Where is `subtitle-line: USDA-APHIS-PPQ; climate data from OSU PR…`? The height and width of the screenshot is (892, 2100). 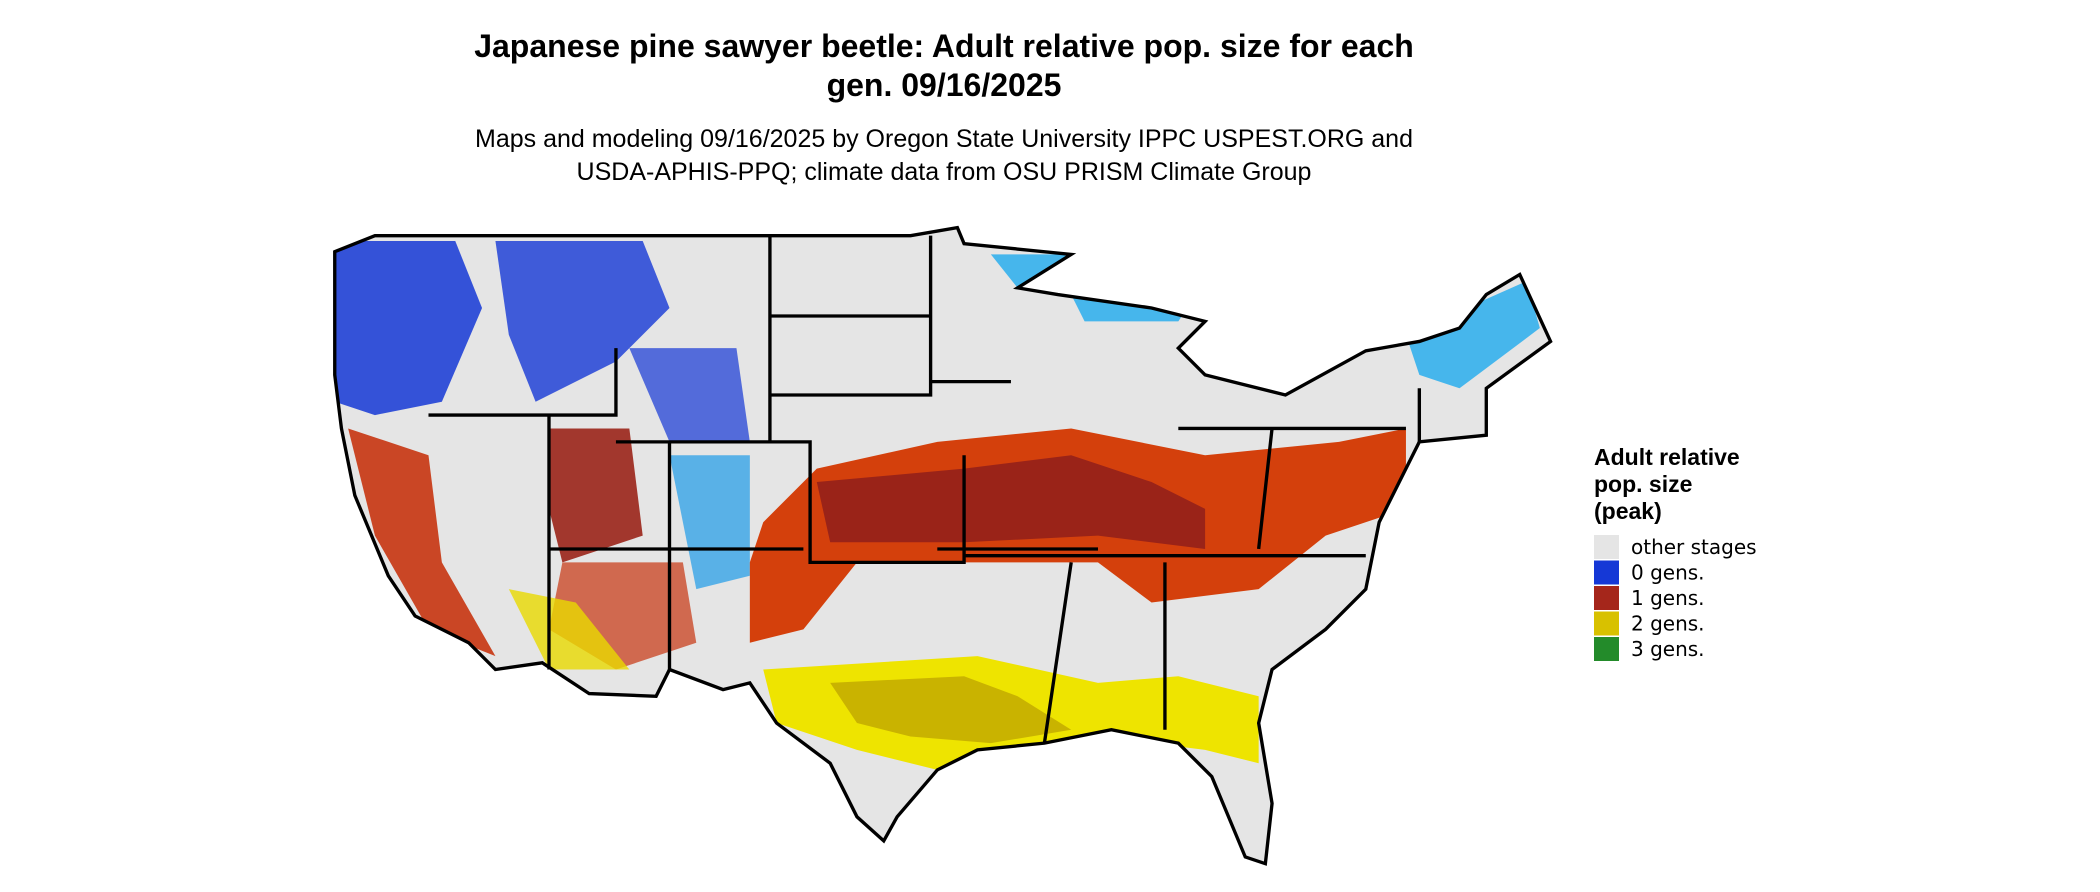
subtitle-line: USDA-APHIS-PPQ; climate data from OSU PR… is located at coordinates (944, 172).